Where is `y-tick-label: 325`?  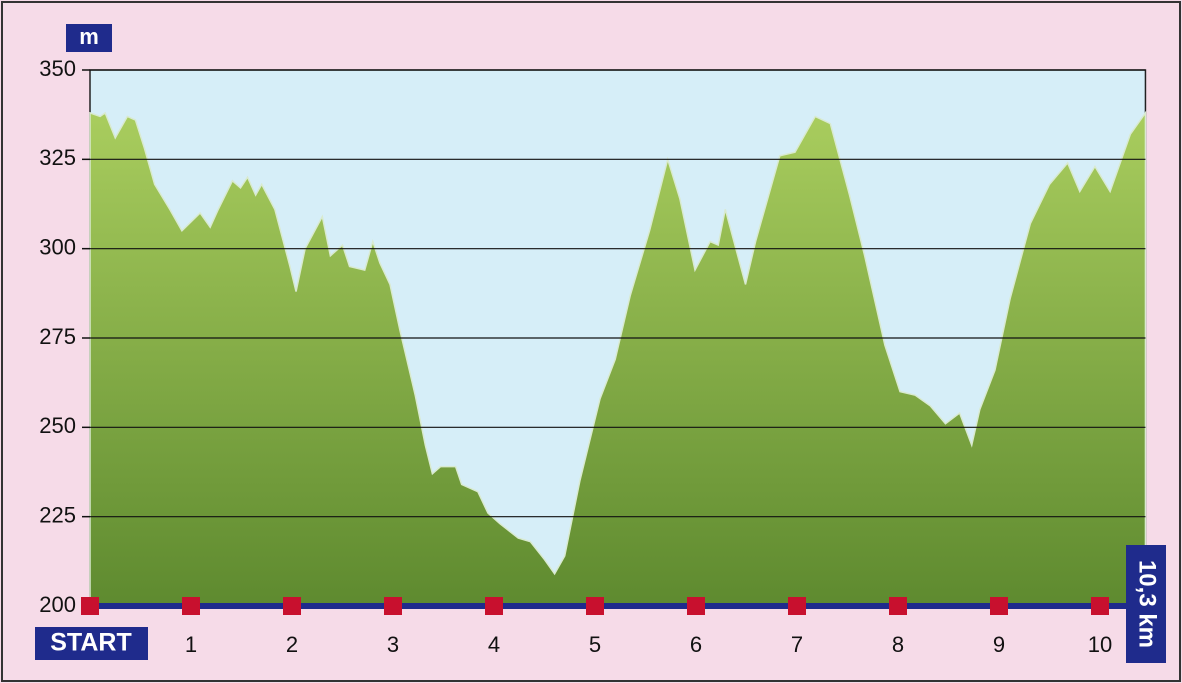 y-tick-label: 325 is located at coordinates (57, 157).